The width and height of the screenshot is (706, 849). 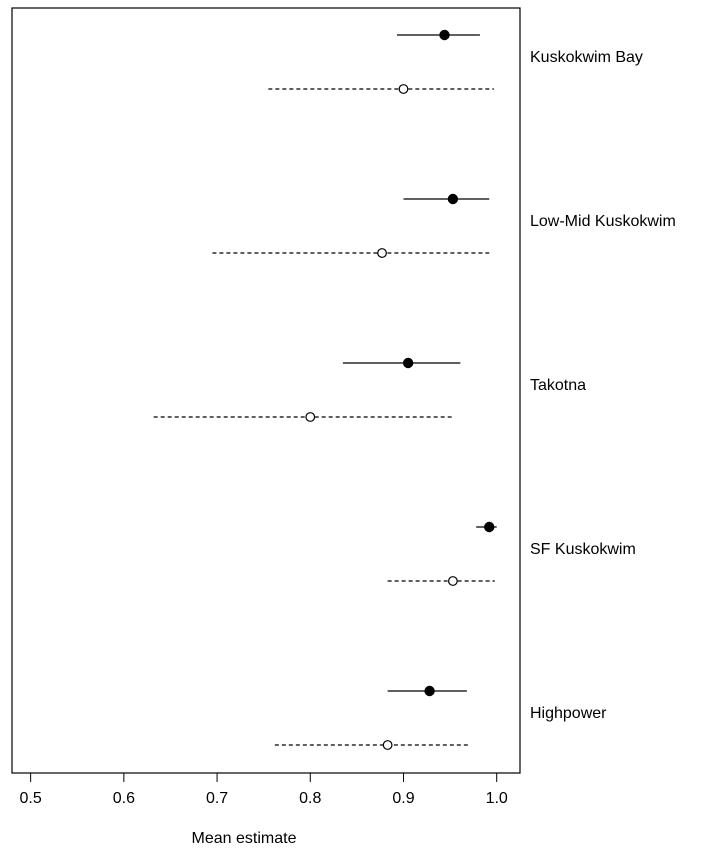 What do you see at coordinates (497, 798) in the screenshot?
I see `x-tick-label: 1.0` at bounding box center [497, 798].